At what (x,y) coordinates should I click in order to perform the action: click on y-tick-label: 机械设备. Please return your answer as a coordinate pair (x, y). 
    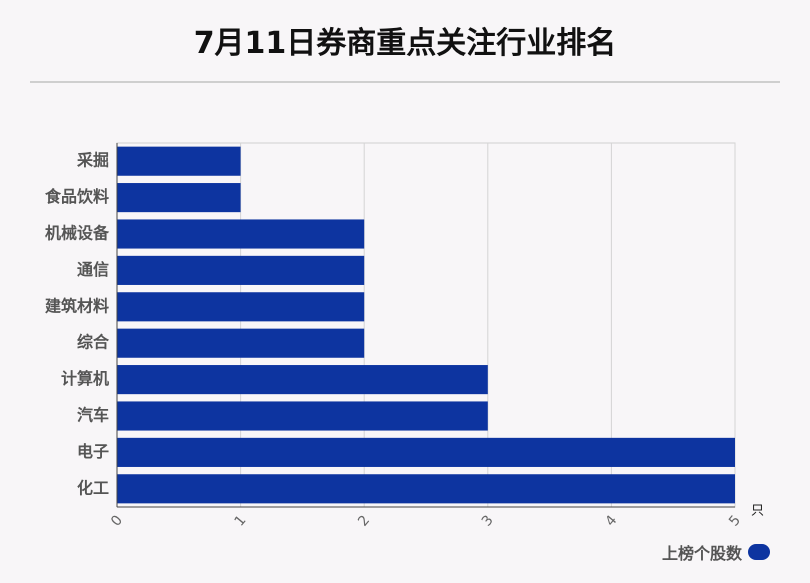
    Looking at the image, I should click on (77, 233).